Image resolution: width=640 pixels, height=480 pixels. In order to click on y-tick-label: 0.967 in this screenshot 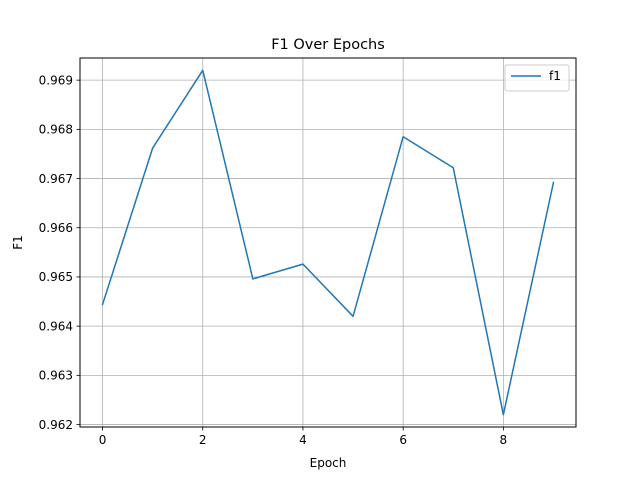, I will do `click(56, 179)`.